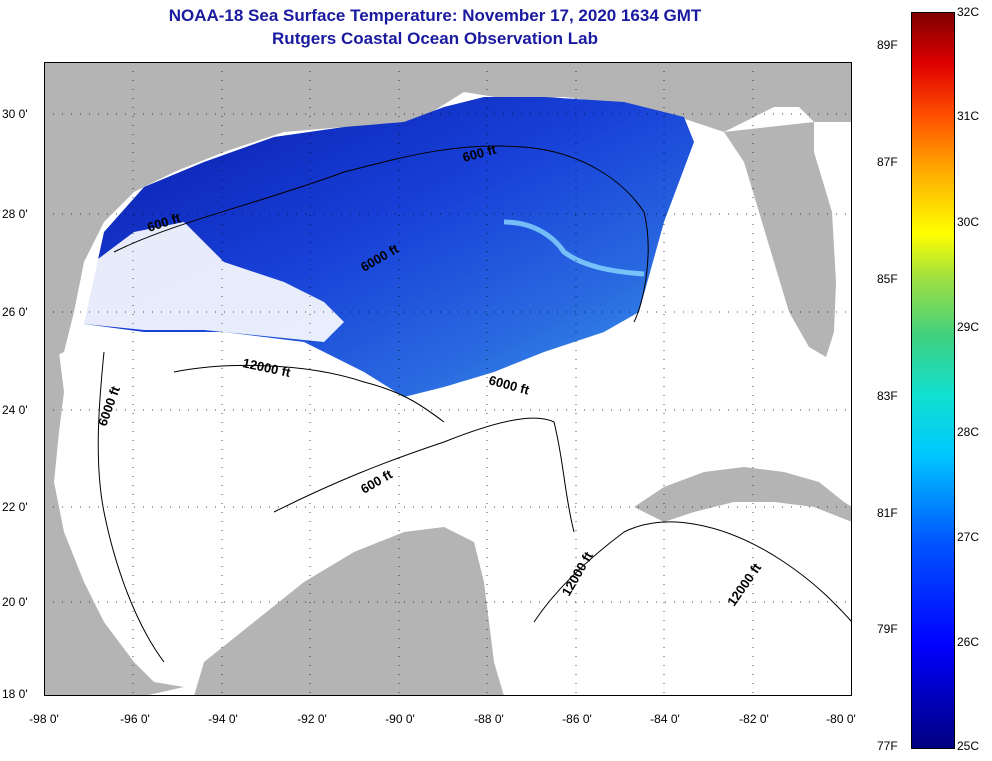  What do you see at coordinates (887, 629) in the screenshot?
I see `colorbar-fahrenheit-label: 79F` at bounding box center [887, 629].